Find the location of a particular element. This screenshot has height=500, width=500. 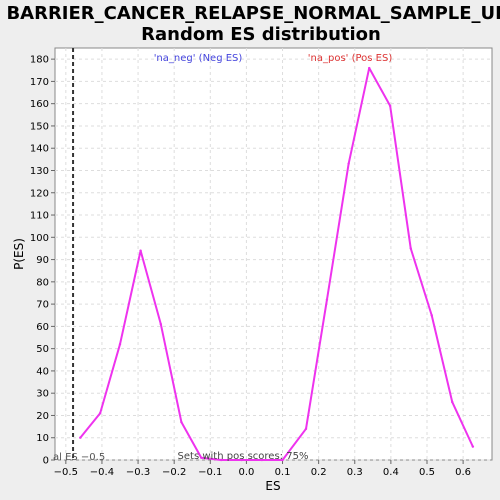

pos-label: 'na_pos' (Pos ES) is located at coordinates (350, 58).